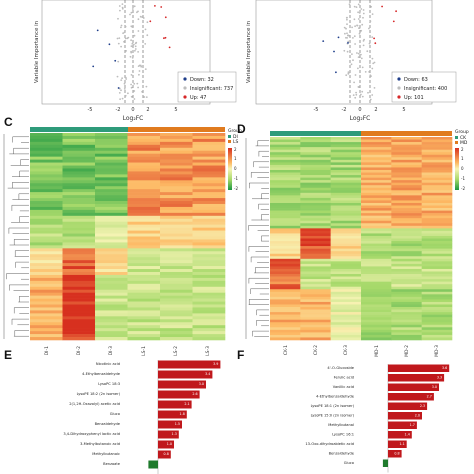 This screenshot has height=474, width=474. What do you see at coordinates (406, 133) in the screenshot?
I see `panel-d-group-bar-md` at bounding box center [406, 133].